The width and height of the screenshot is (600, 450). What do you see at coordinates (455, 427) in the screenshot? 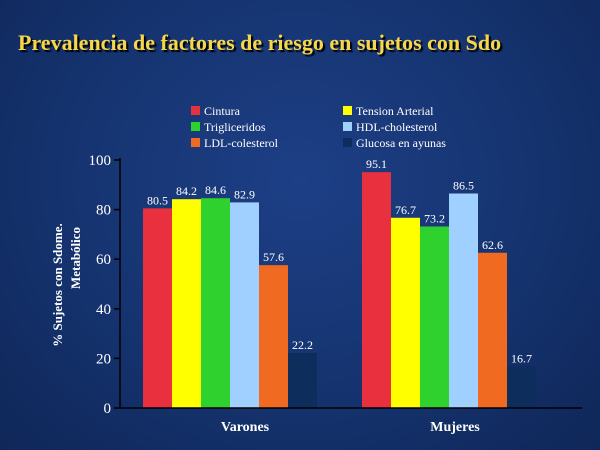
I see `category-label: Mujeres` at bounding box center [455, 427].